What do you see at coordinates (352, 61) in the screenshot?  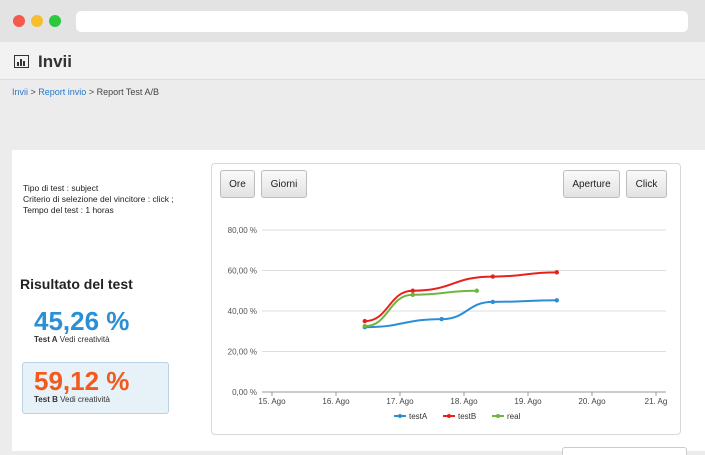 I see `page-header: Invii` at bounding box center [352, 61].